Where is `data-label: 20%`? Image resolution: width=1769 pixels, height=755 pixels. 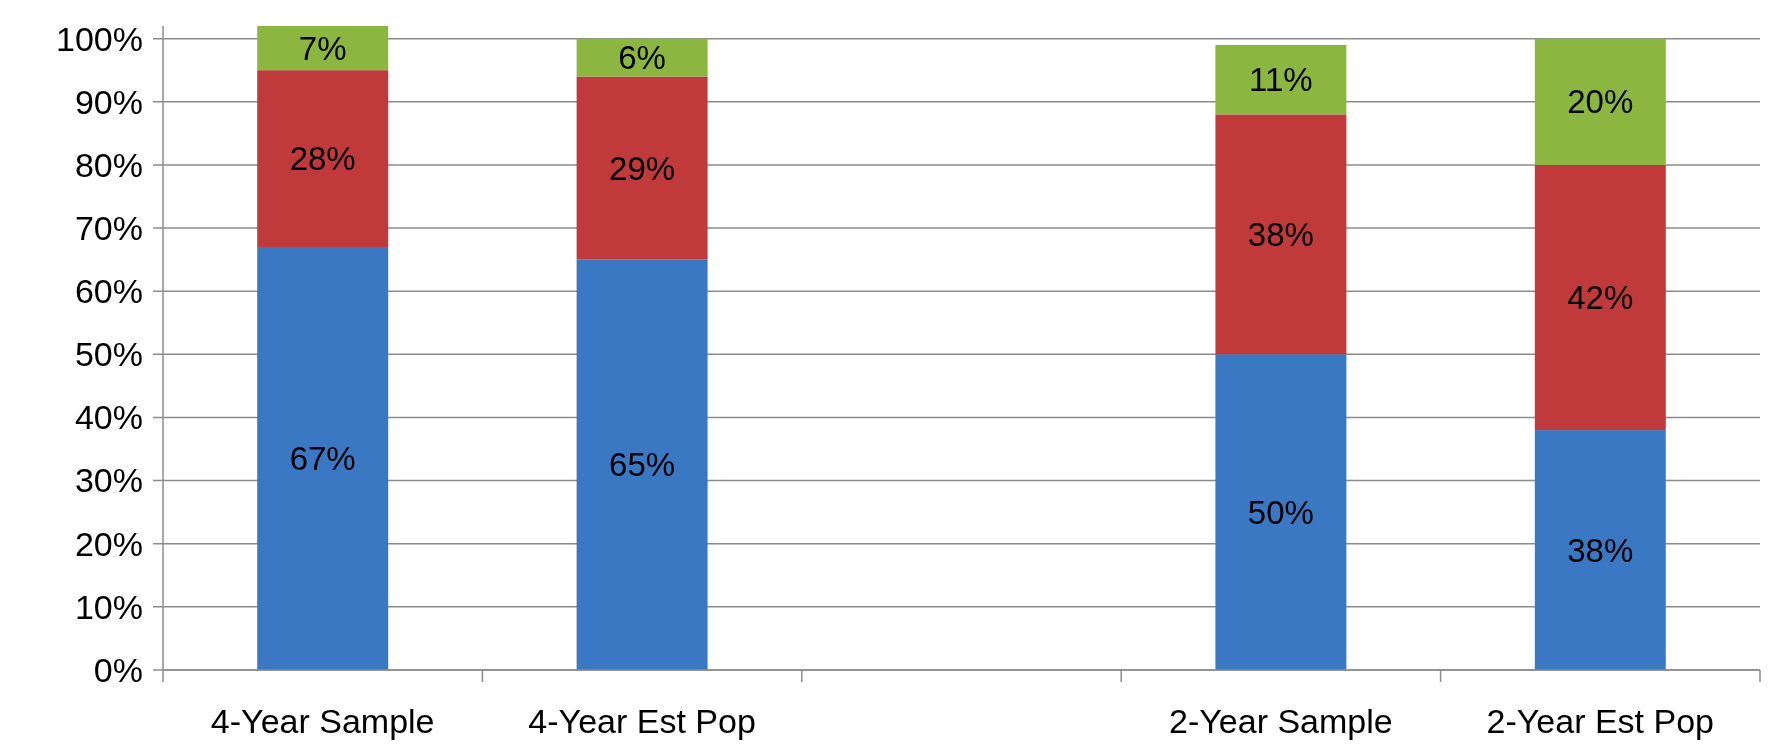 data-label: 20% is located at coordinates (1600, 102).